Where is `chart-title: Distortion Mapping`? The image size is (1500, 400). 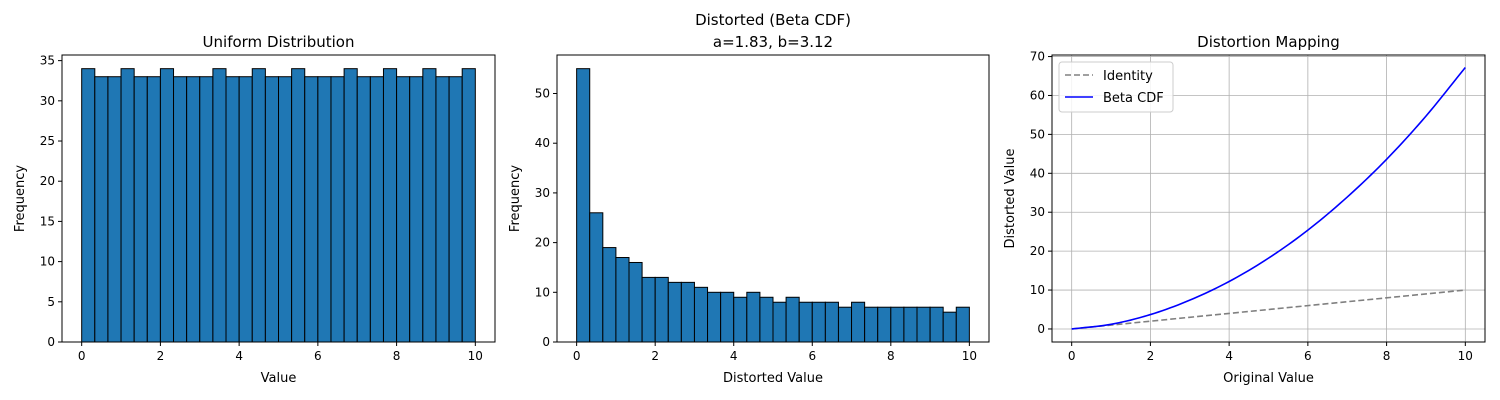
chart-title: Distortion Mapping is located at coordinates (1268, 42).